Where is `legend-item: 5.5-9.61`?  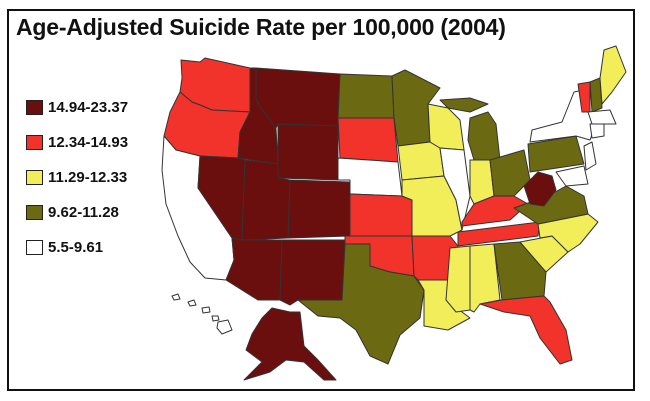
legend-item: 5.5-9.61 is located at coordinates (77, 247).